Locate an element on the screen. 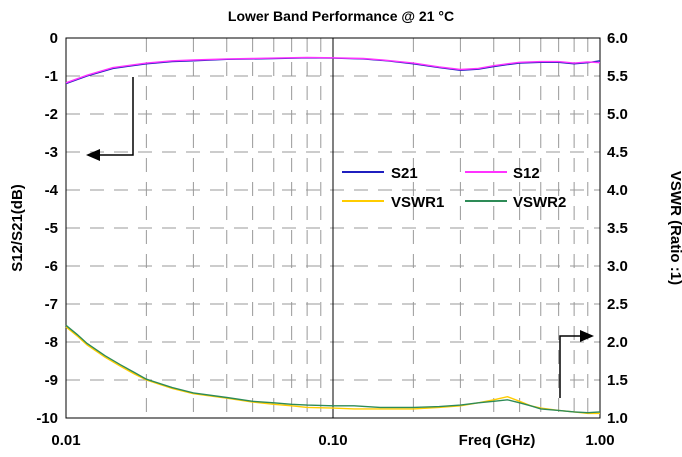  right-axis-ticks: 6.0 5.5 5.0 4.5 4.0 3.5 3.0 2.5 2.0 1.5 1.0 is located at coordinates (617, 228).